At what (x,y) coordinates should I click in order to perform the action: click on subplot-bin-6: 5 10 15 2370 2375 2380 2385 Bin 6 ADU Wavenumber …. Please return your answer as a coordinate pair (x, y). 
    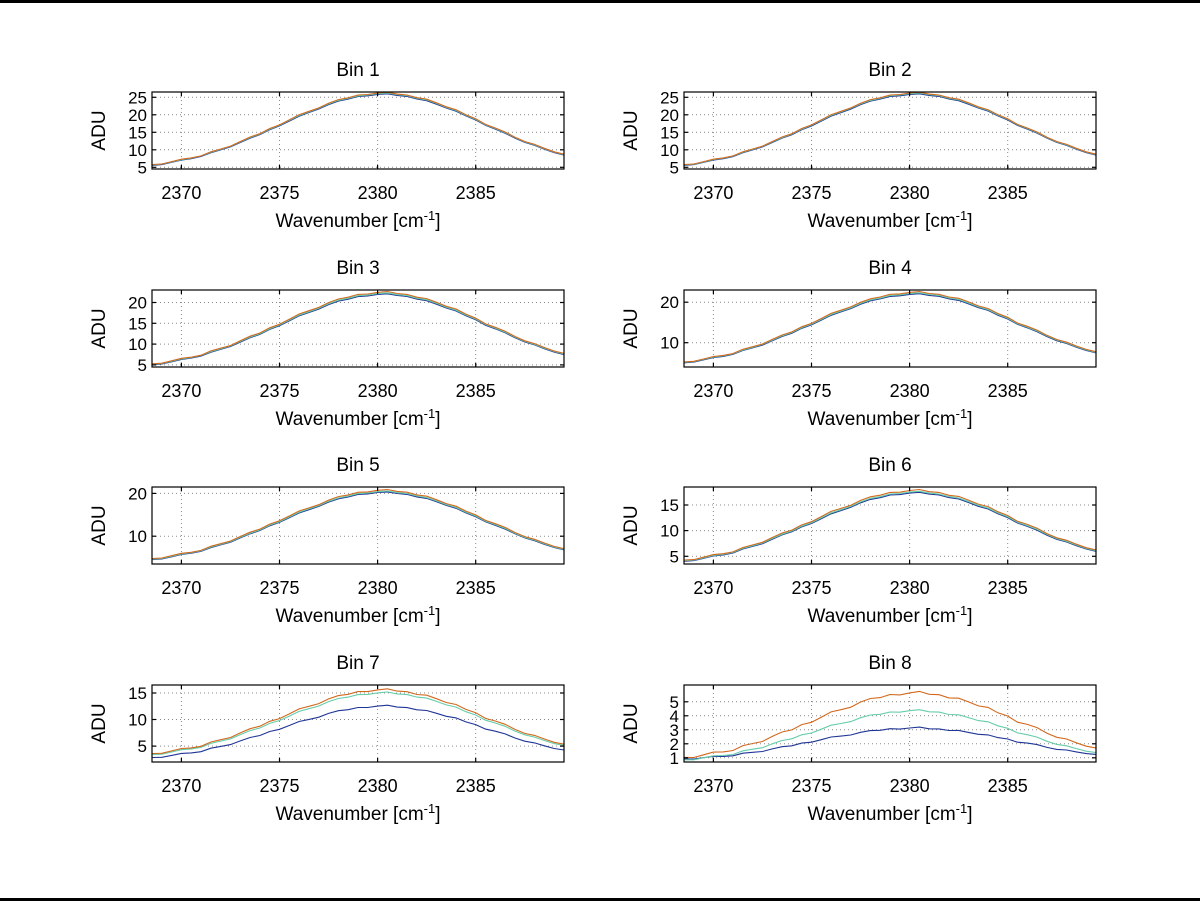
    Looking at the image, I should click on (859, 541).